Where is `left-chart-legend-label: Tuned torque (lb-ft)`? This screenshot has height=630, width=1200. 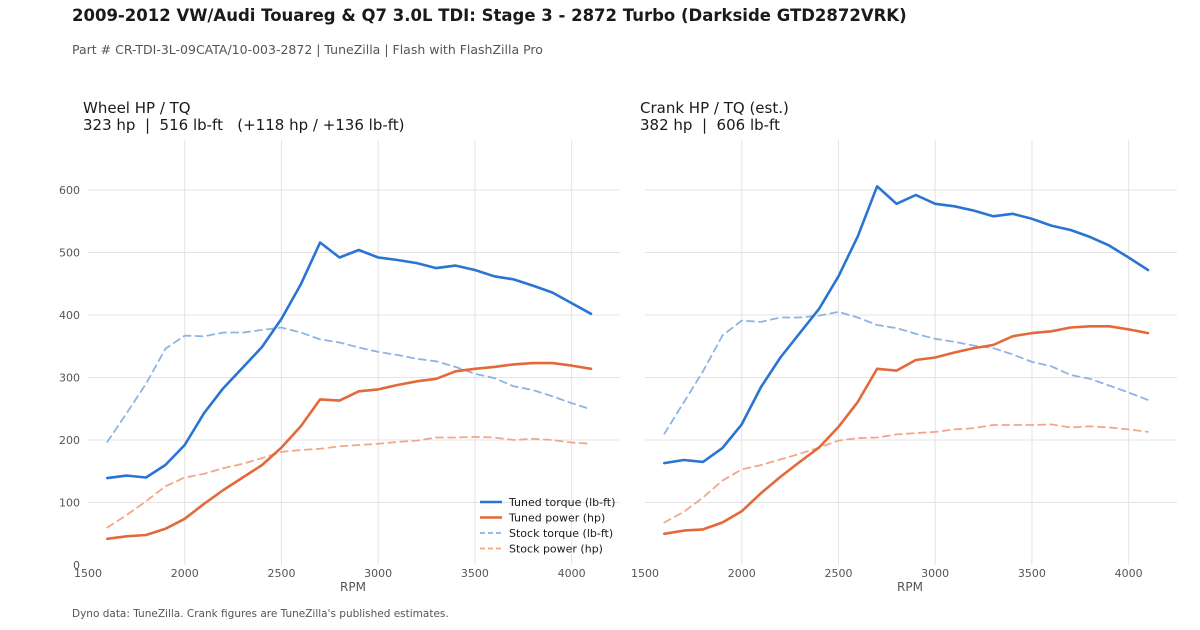 left-chart-legend-label: Tuned torque (lb-ft) is located at coordinates (561, 502).